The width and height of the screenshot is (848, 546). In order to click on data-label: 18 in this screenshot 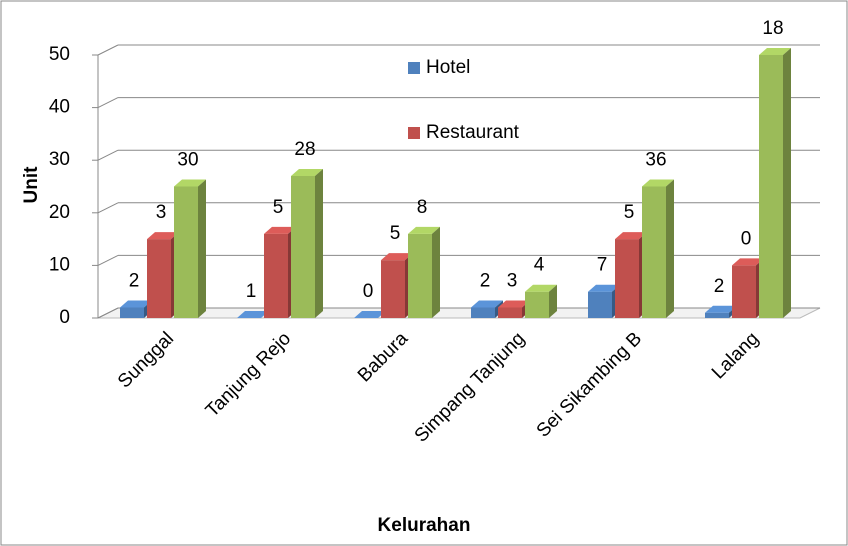, I will do `click(772, 28)`.